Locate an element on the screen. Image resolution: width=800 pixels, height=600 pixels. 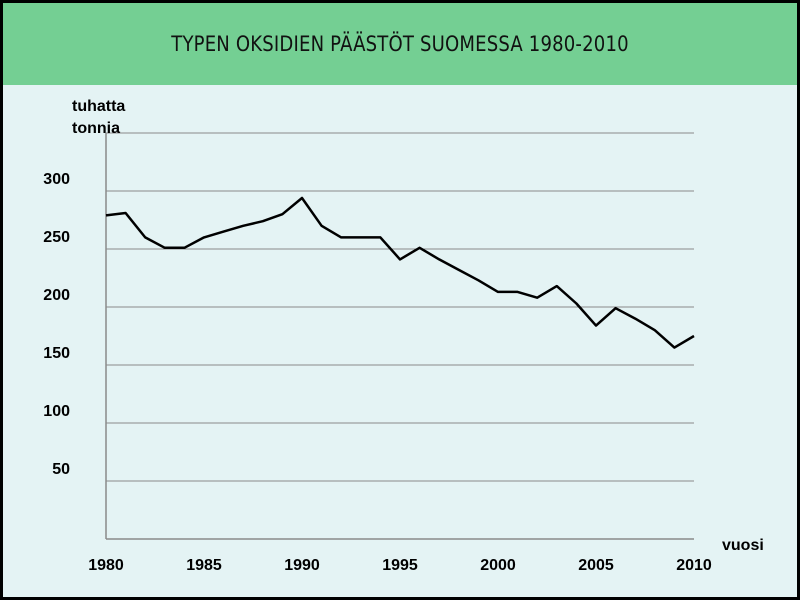
x-tick-label: 1990 is located at coordinates (302, 565).